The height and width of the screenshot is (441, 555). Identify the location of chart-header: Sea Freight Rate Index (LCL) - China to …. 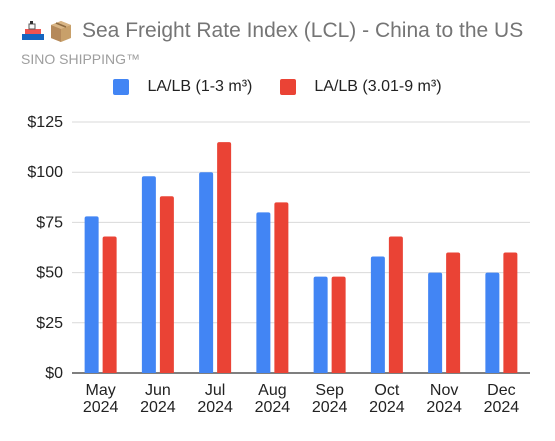
(271, 31).